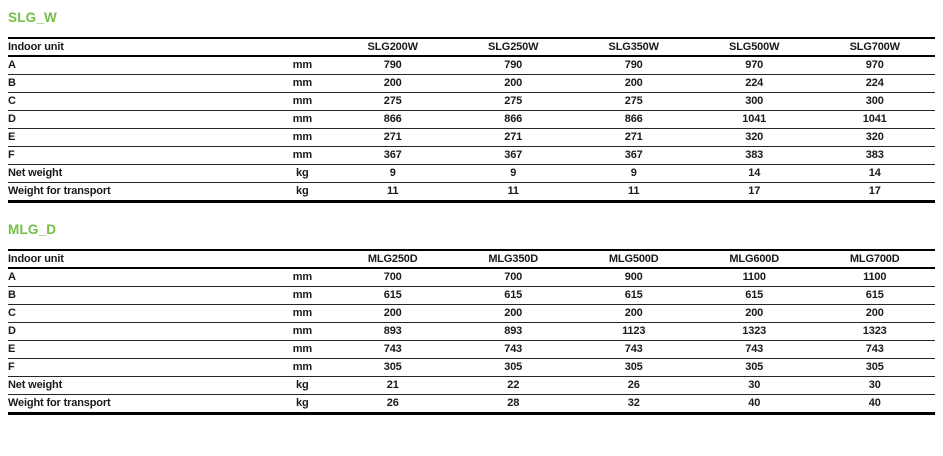 The image size is (943, 456). I want to click on row-label: E, so click(140, 349).